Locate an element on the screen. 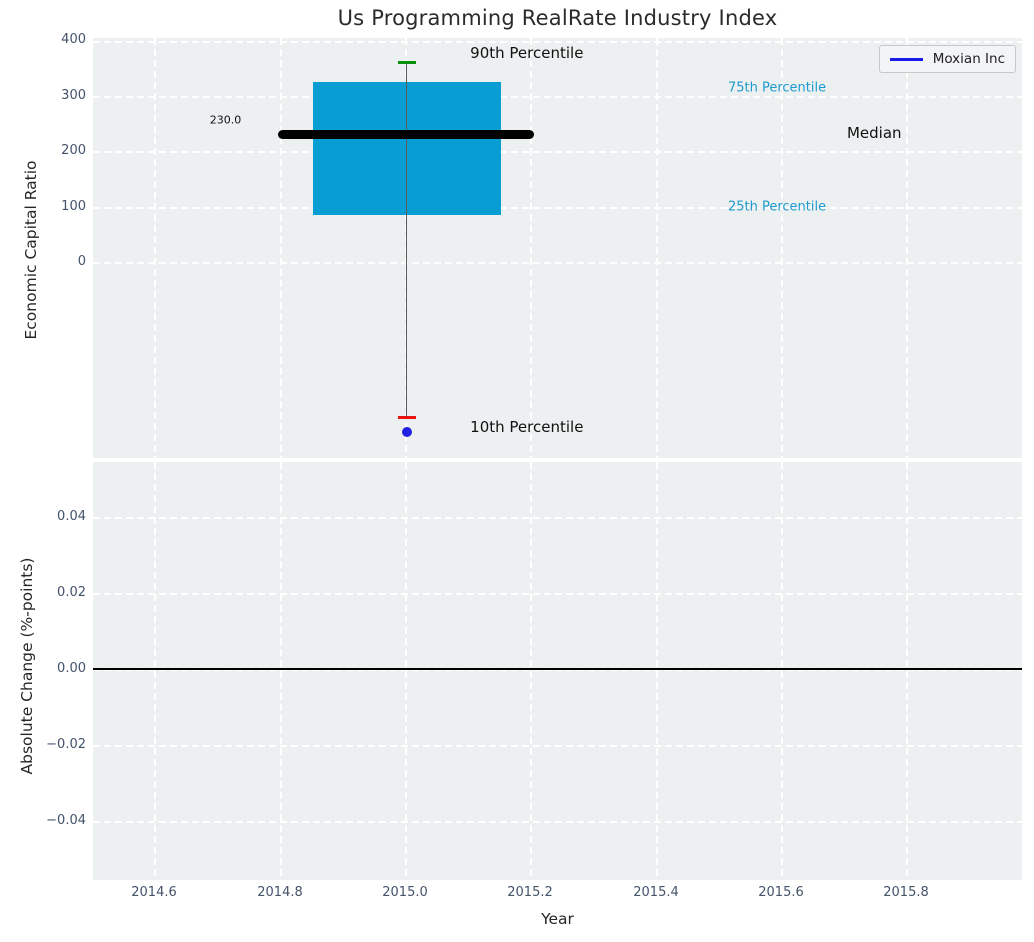  annotation-25th-percentile: 25th Percentile is located at coordinates (777, 207).